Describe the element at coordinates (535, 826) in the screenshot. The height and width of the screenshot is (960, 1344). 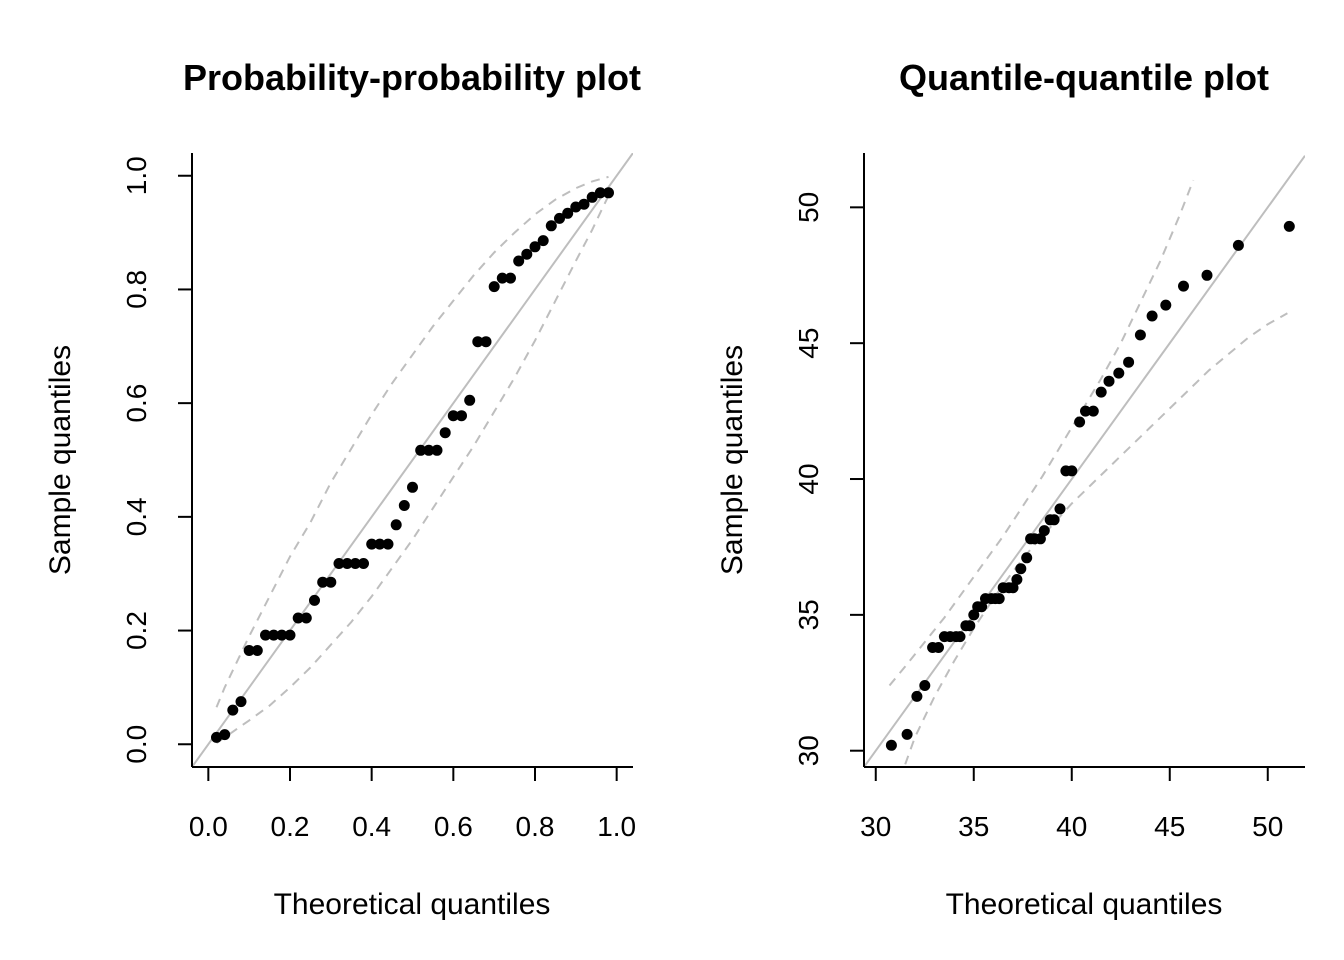
I see `pp-x-tick-label: 0.8` at that location.